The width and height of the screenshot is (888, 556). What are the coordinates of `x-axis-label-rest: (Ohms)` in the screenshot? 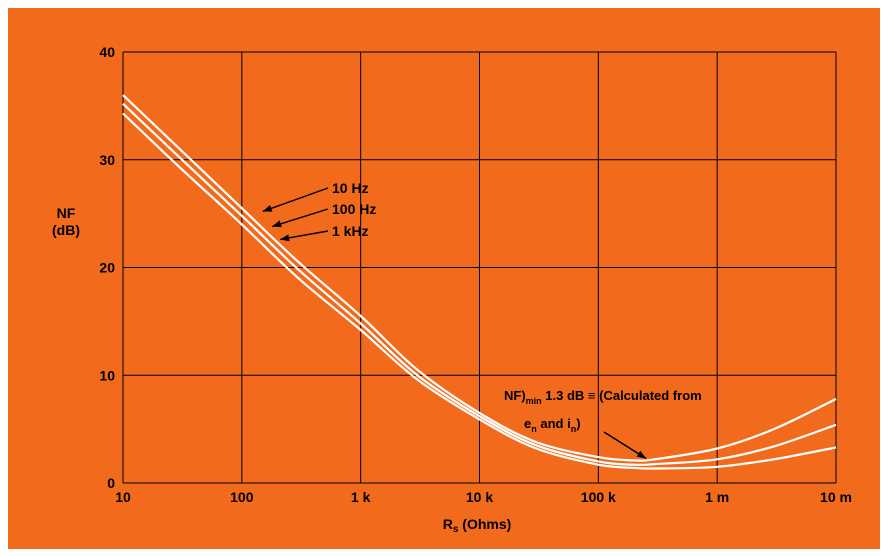 It's located at (484, 524).